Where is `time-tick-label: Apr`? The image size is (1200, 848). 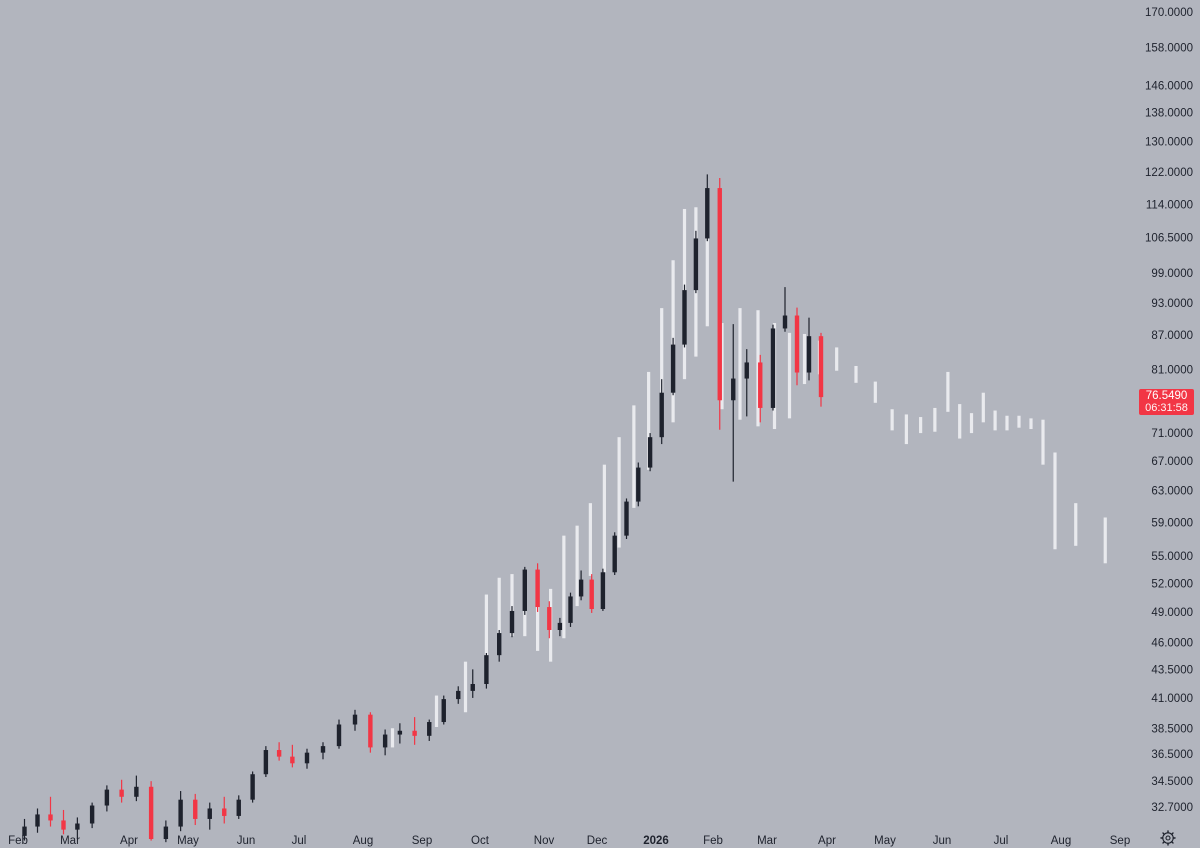
time-tick-label: Apr is located at coordinates (129, 841).